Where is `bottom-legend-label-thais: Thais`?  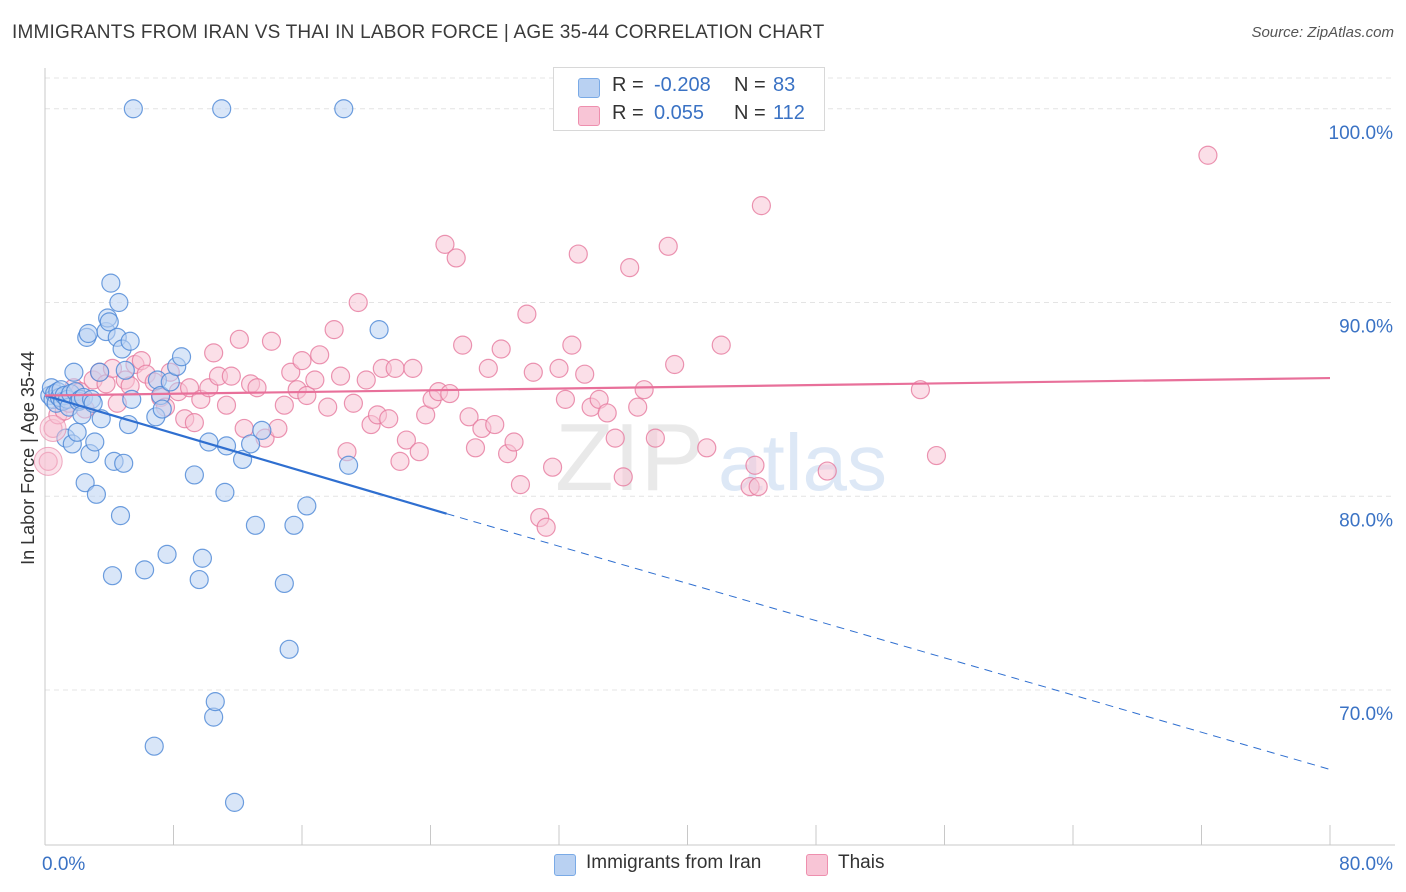 bottom-legend-label-thais: Thais is located at coordinates (861, 862).